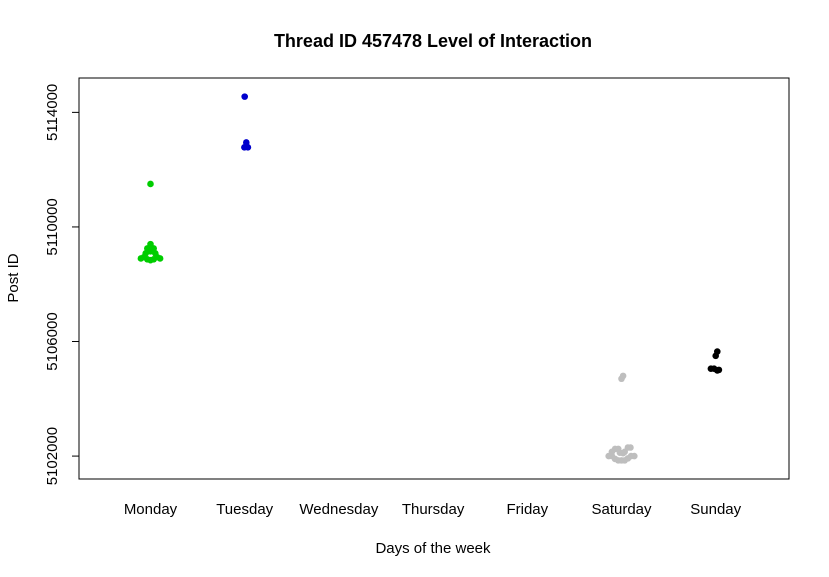  I want to click on y-tick-label: 5114000, so click(52, 112).